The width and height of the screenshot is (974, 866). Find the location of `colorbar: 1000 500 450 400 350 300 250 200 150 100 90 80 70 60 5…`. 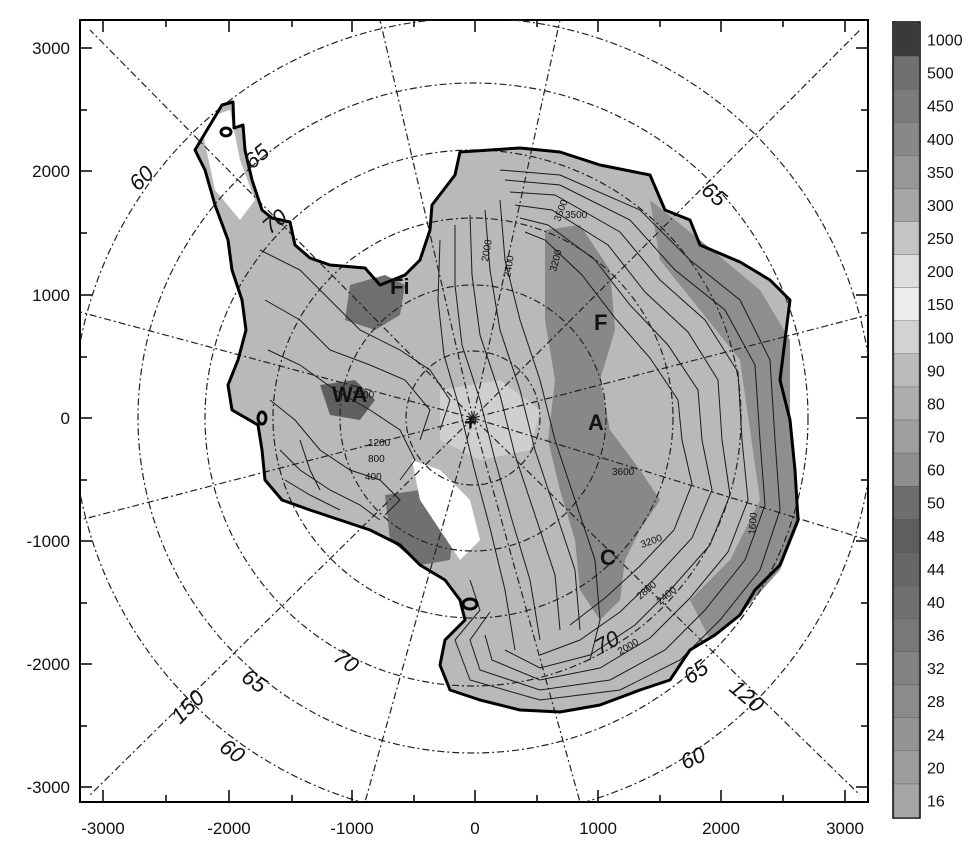

colorbar: 1000 500 450 400 350 300 250 200 150 100 90 80 70 60 5… is located at coordinates (927, 420).